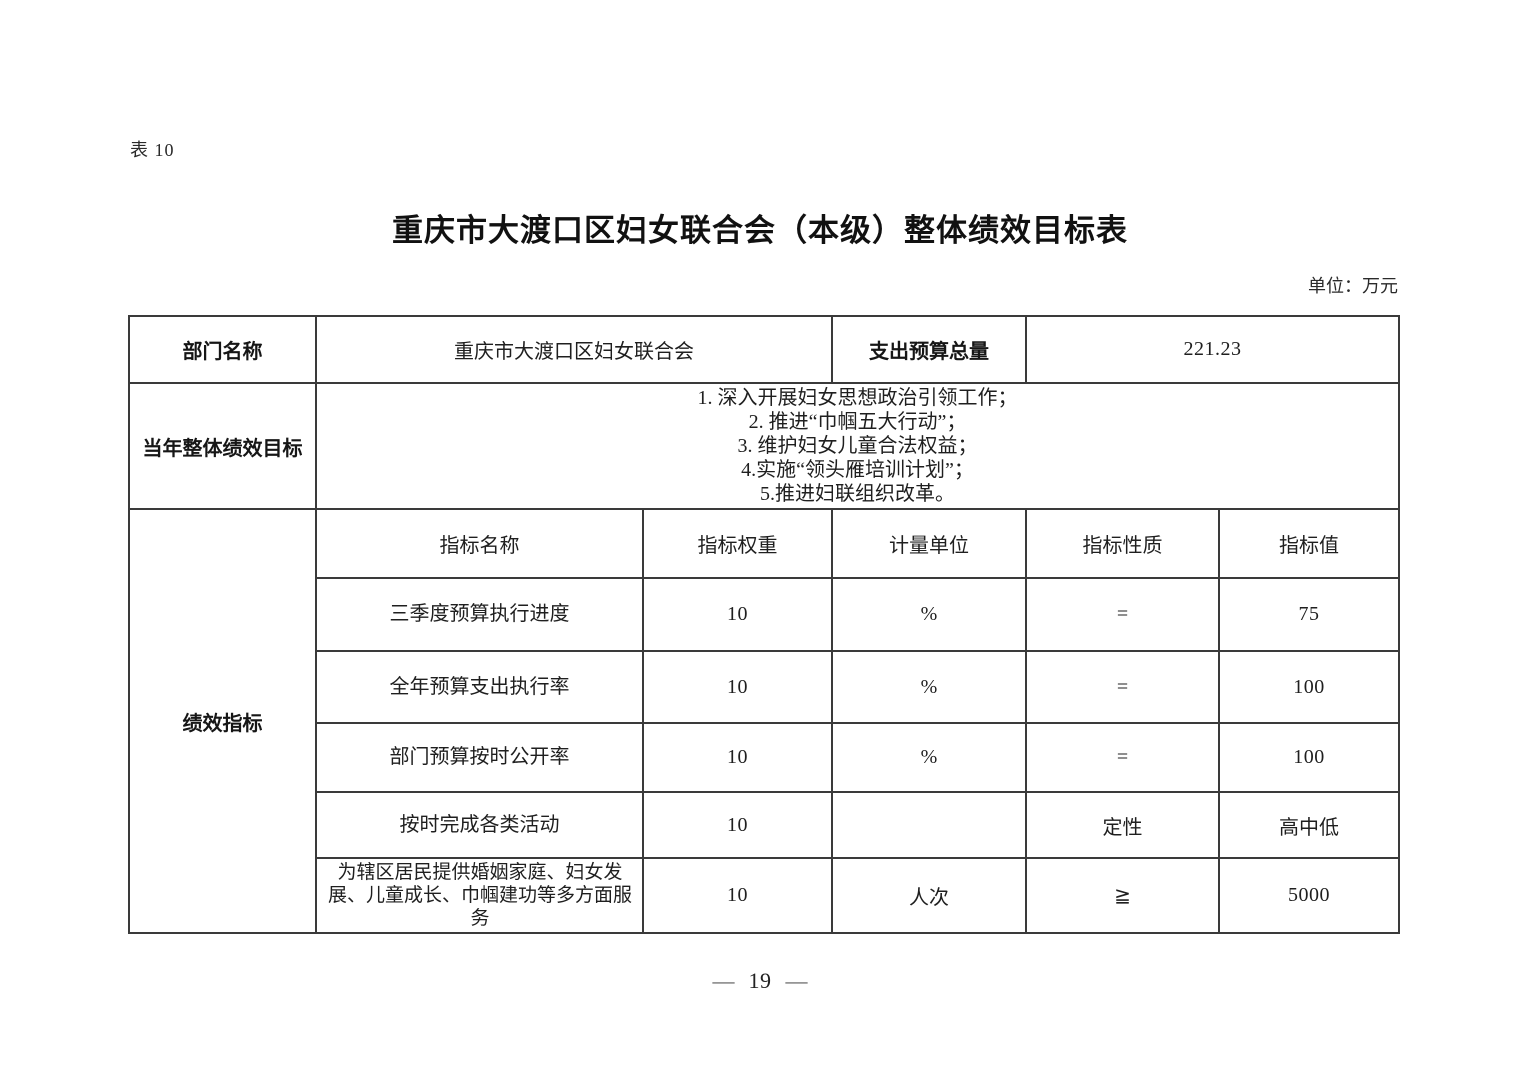 Image resolution: width=1520 pixels, height=1074 pixels. I want to click on indicator-unit, so click(929, 825).